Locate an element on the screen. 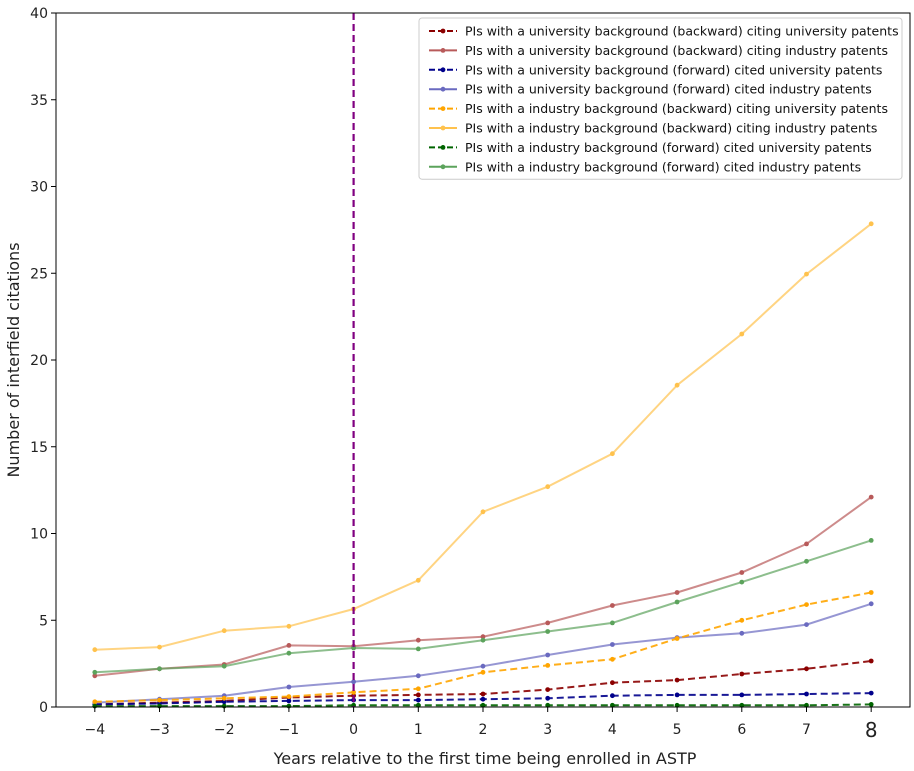  y-tick-label: 35 is located at coordinates (39, 101).